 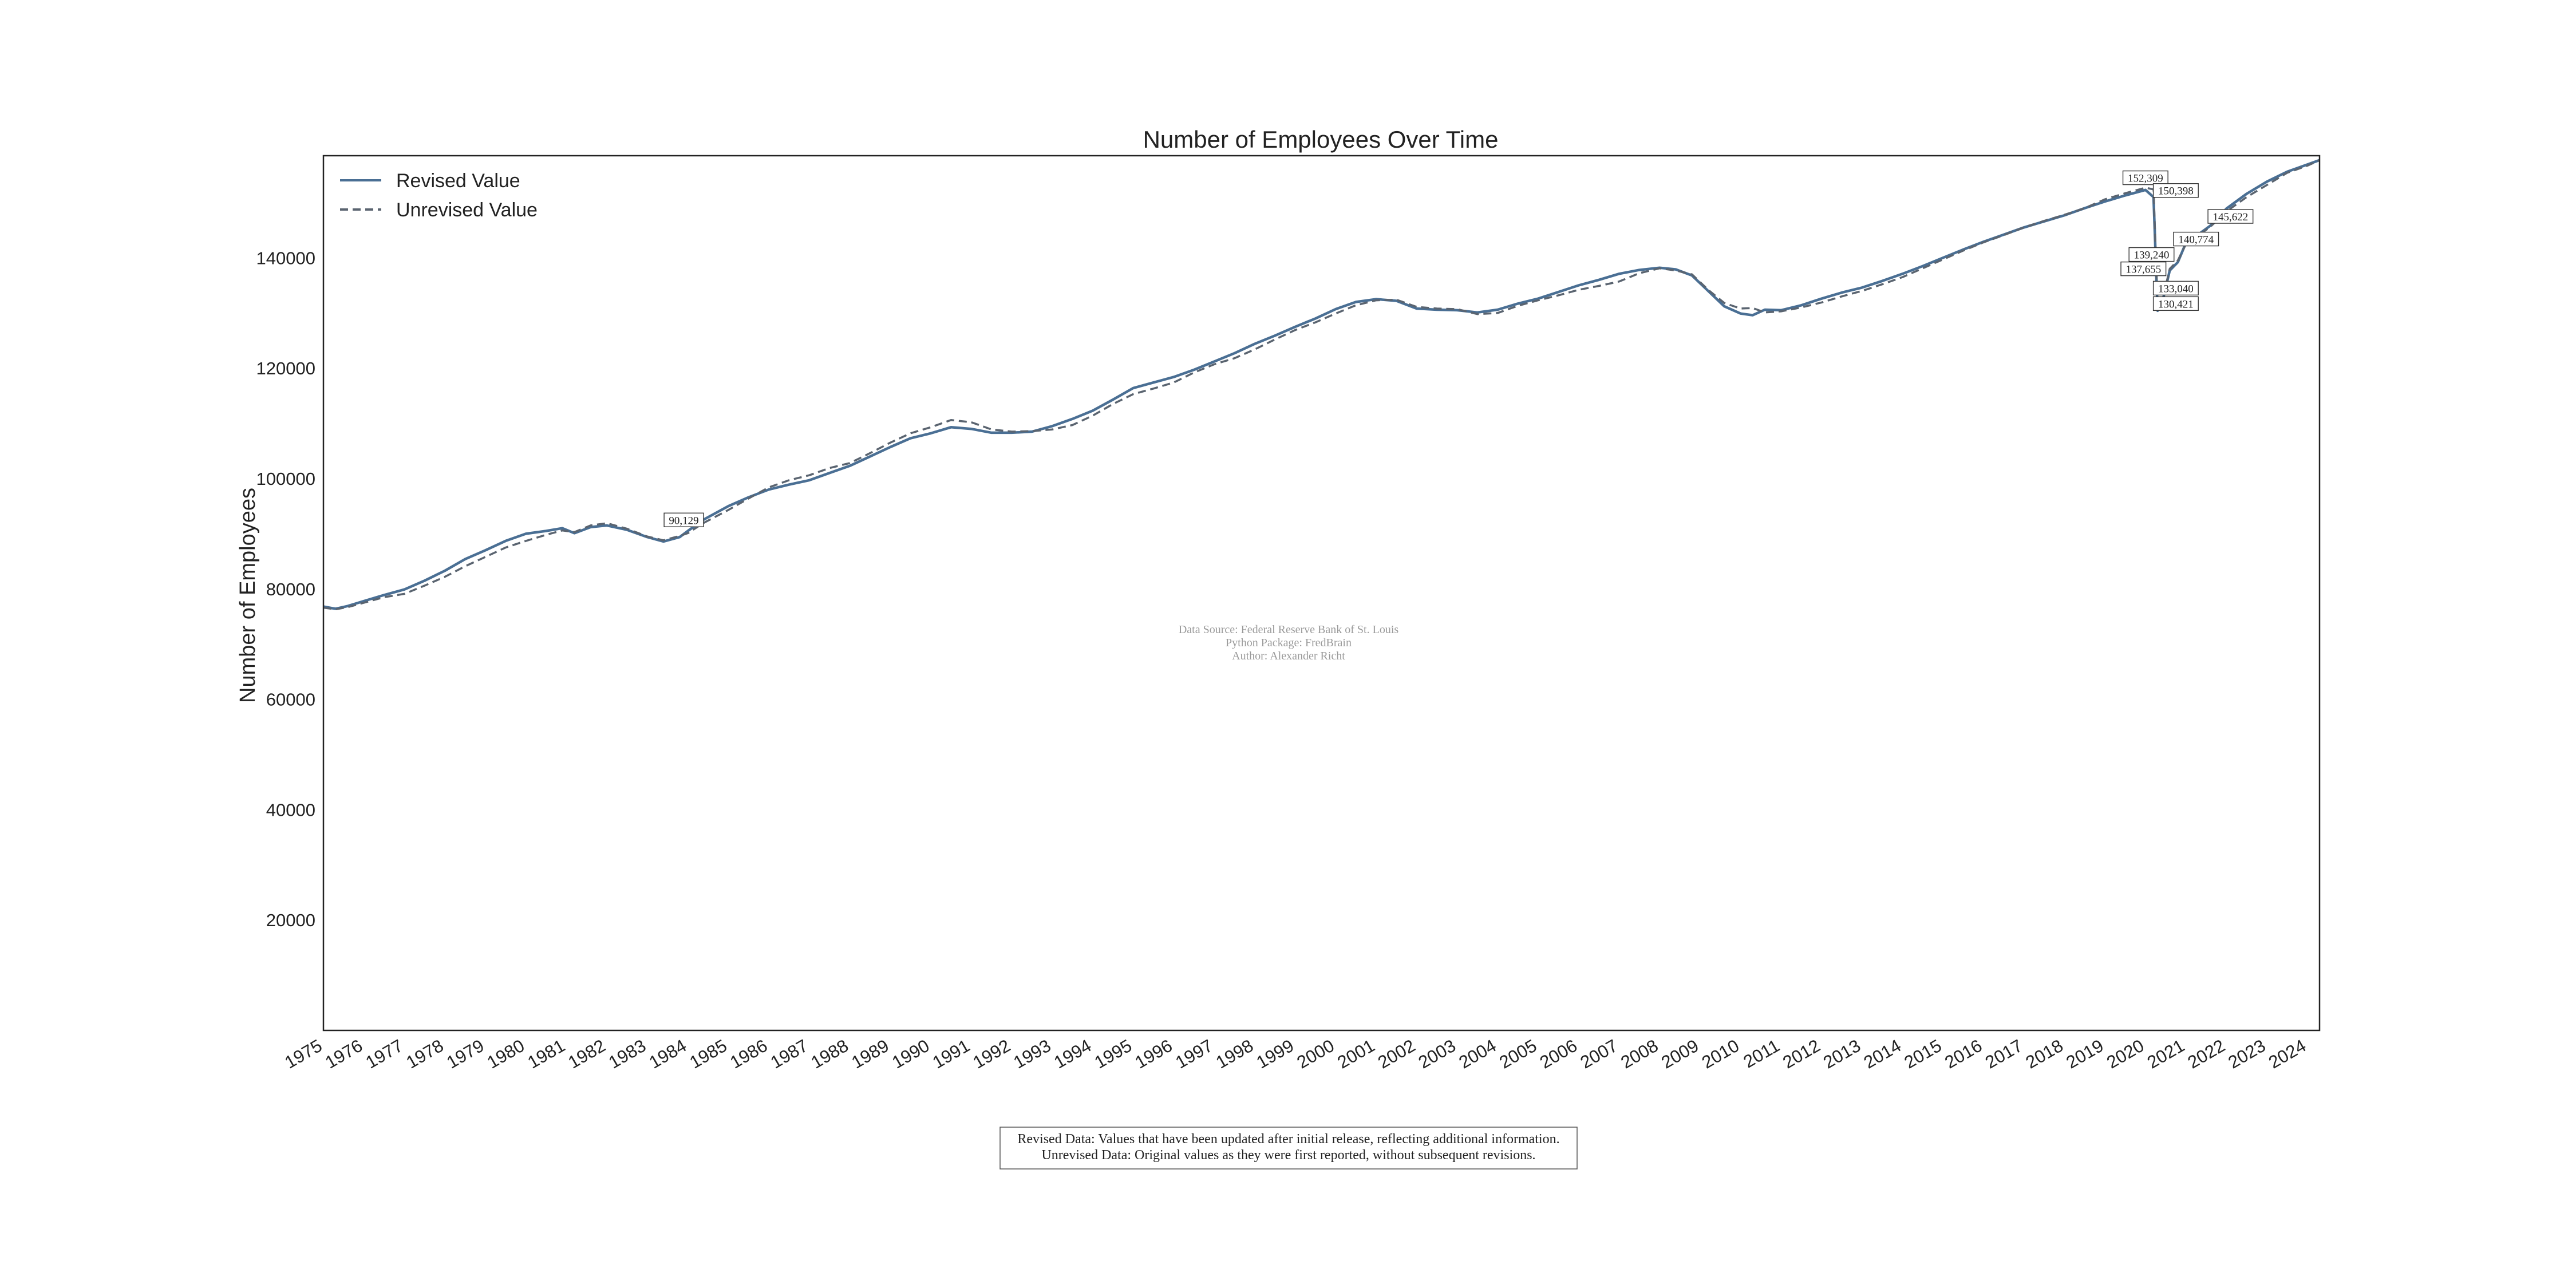 I want to click on x-tick-label: 1975, so click(x=303, y=1054).